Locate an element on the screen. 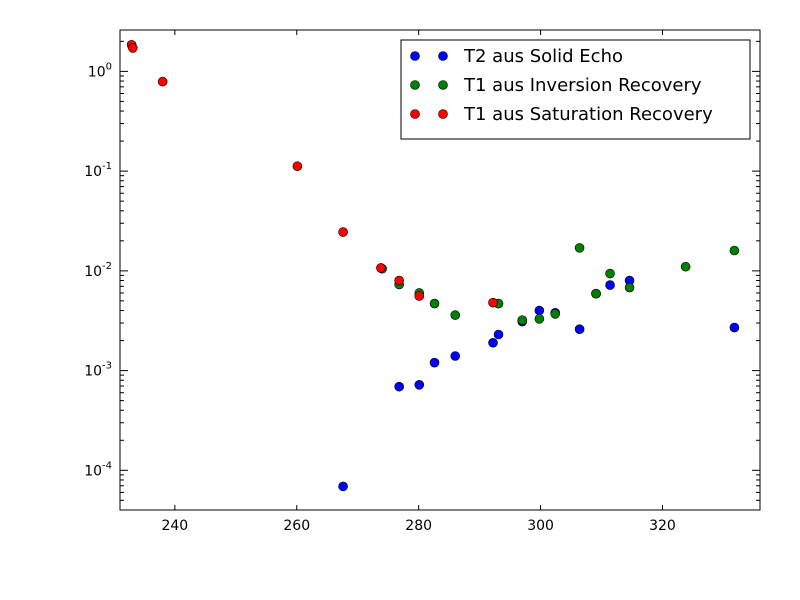 The image size is (800, 600). x-tick-label: 300 is located at coordinates (540, 526).